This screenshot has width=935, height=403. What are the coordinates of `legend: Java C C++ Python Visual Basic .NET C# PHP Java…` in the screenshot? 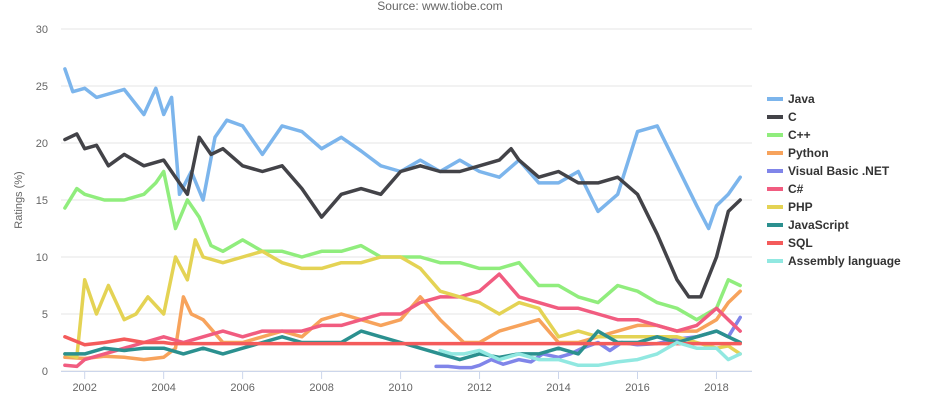 It's located at (834, 180).